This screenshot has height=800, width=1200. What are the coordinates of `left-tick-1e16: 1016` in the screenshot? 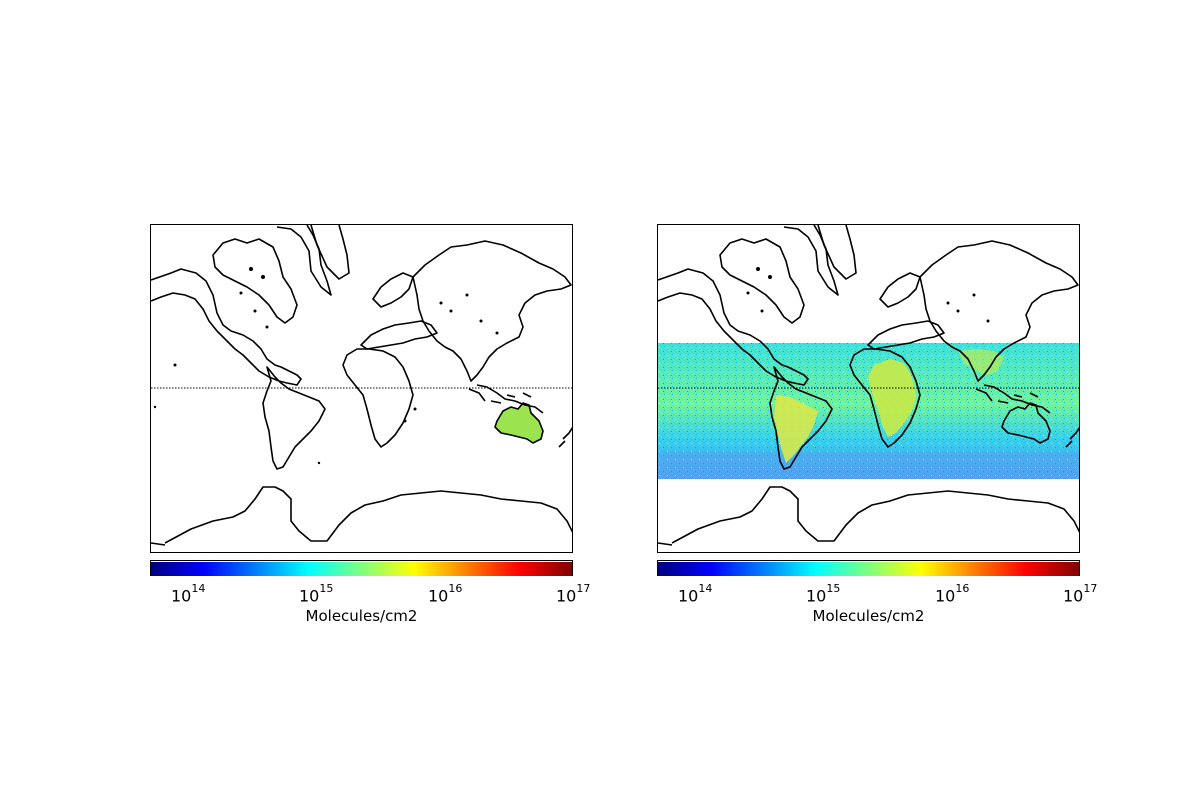 It's located at (445, 594).